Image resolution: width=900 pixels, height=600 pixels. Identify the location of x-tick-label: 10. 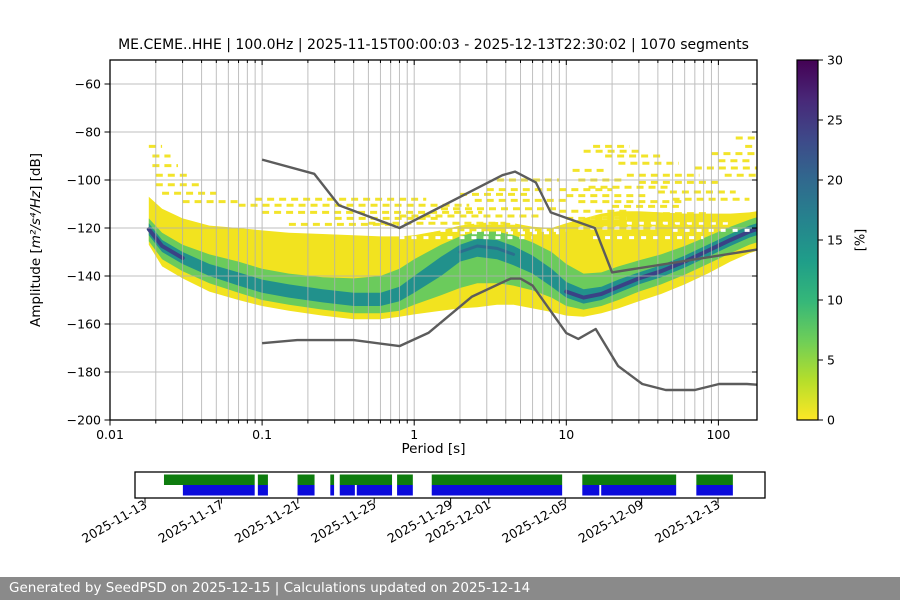
(566, 434).